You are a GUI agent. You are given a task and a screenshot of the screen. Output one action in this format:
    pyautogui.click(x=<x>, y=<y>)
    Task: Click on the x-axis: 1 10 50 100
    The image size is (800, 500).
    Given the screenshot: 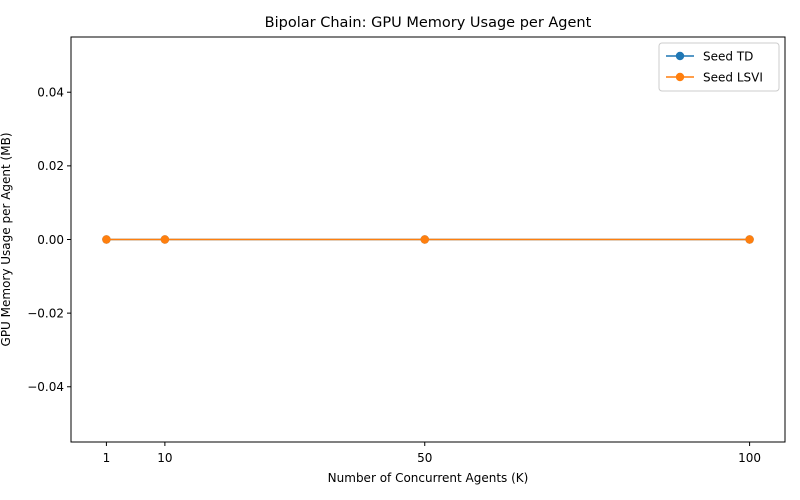 What is the action you would take?
    pyautogui.click(x=432, y=453)
    